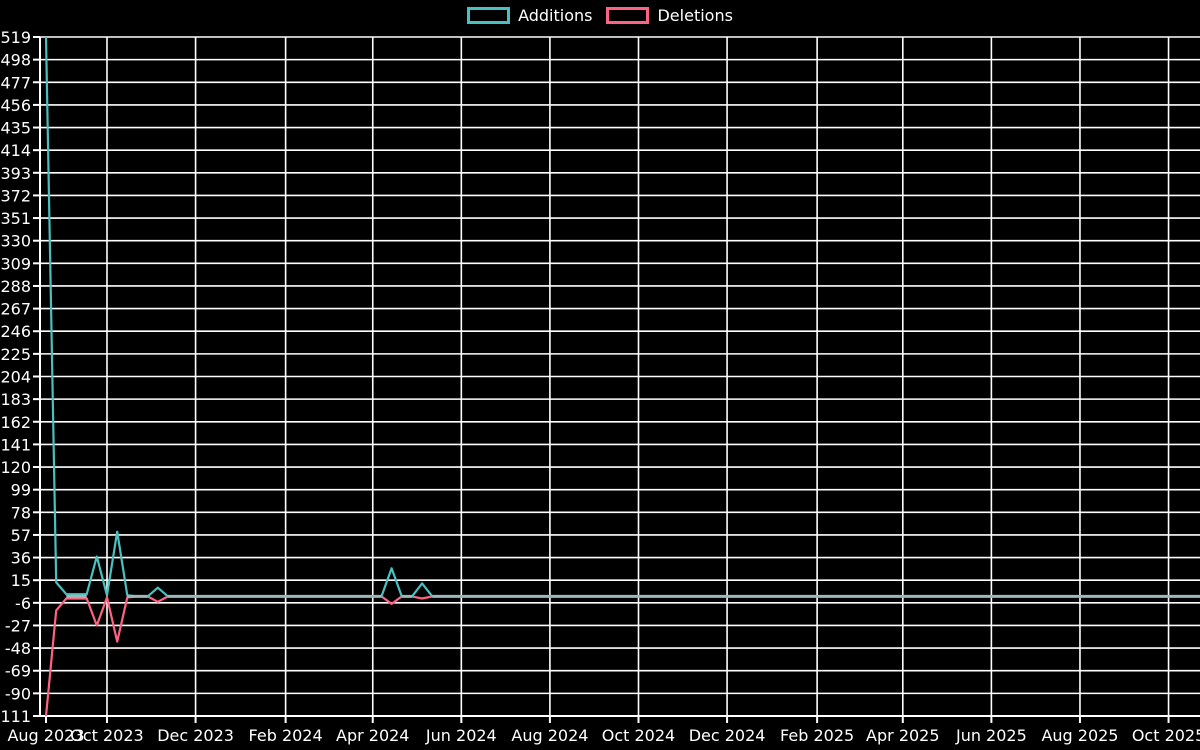  What do you see at coordinates (15, 82) in the screenshot?
I see `y-tick-label: 477` at bounding box center [15, 82].